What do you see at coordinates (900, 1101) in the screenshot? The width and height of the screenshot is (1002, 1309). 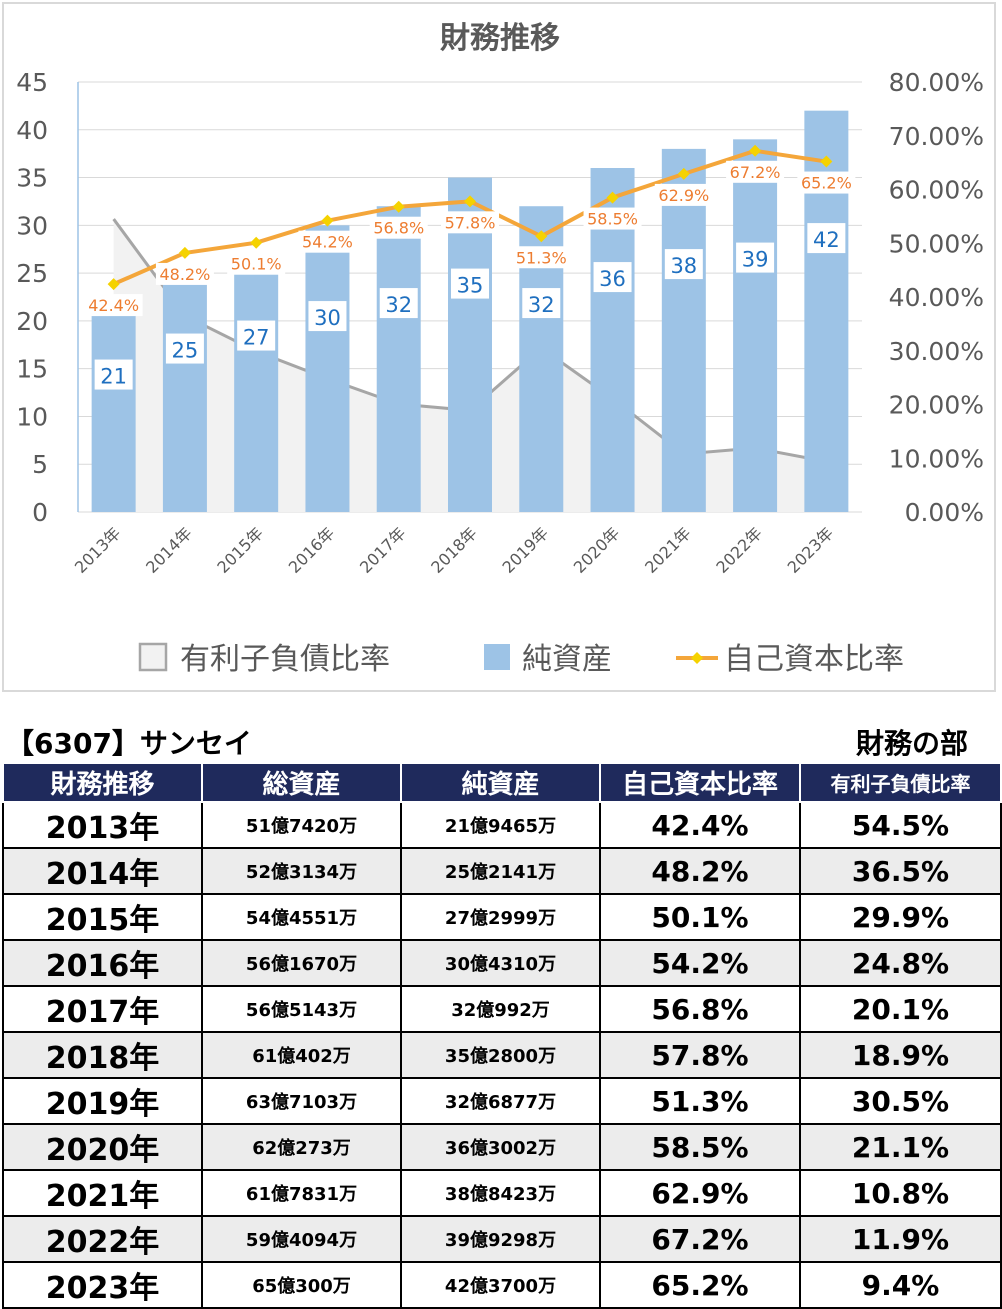 I see `cell-debt-ratio: 30.5%` at bounding box center [900, 1101].